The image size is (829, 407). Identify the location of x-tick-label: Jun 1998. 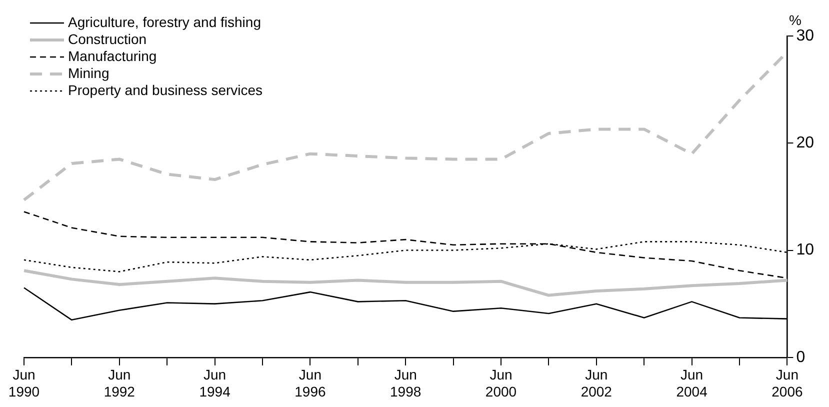
(406, 383).